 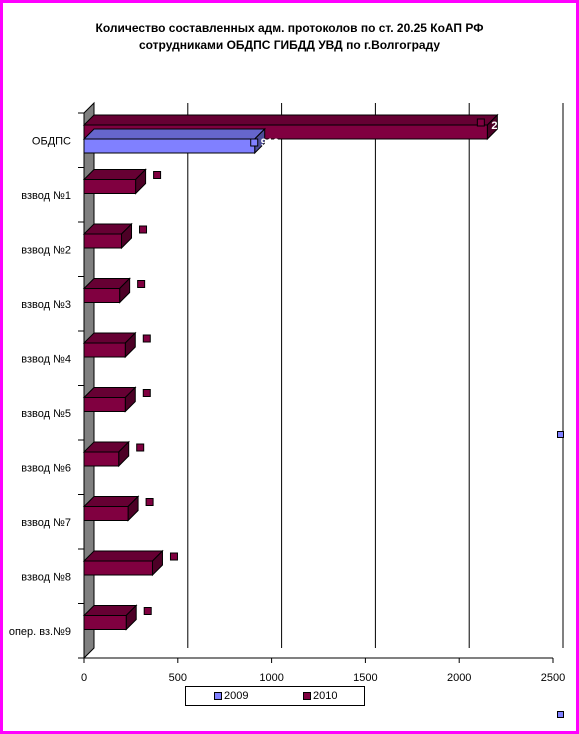 I want to click on category-label-6: взвод №6, so click(x=46, y=468).